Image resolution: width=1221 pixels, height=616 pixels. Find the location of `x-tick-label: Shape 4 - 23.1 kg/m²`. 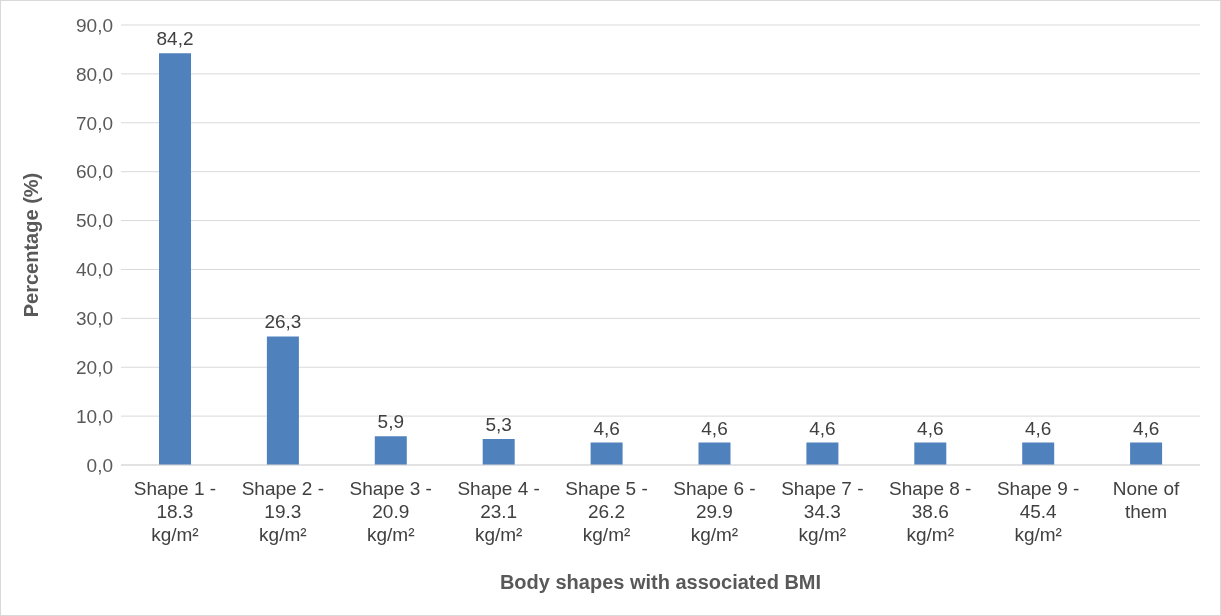

x-tick-label: Shape 4 - 23.1 kg/m² is located at coordinates (498, 511).